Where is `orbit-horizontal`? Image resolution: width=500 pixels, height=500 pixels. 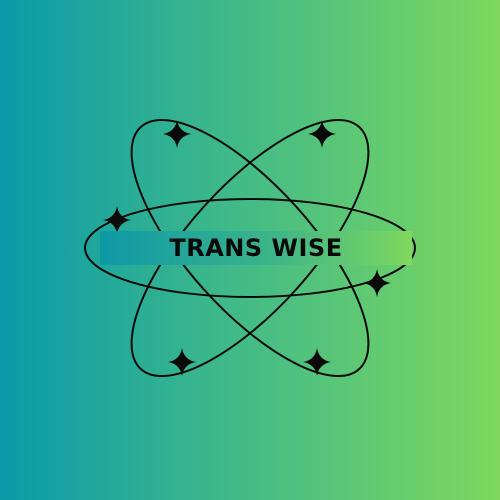
orbit-horizontal is located at coordinates (250, 248).